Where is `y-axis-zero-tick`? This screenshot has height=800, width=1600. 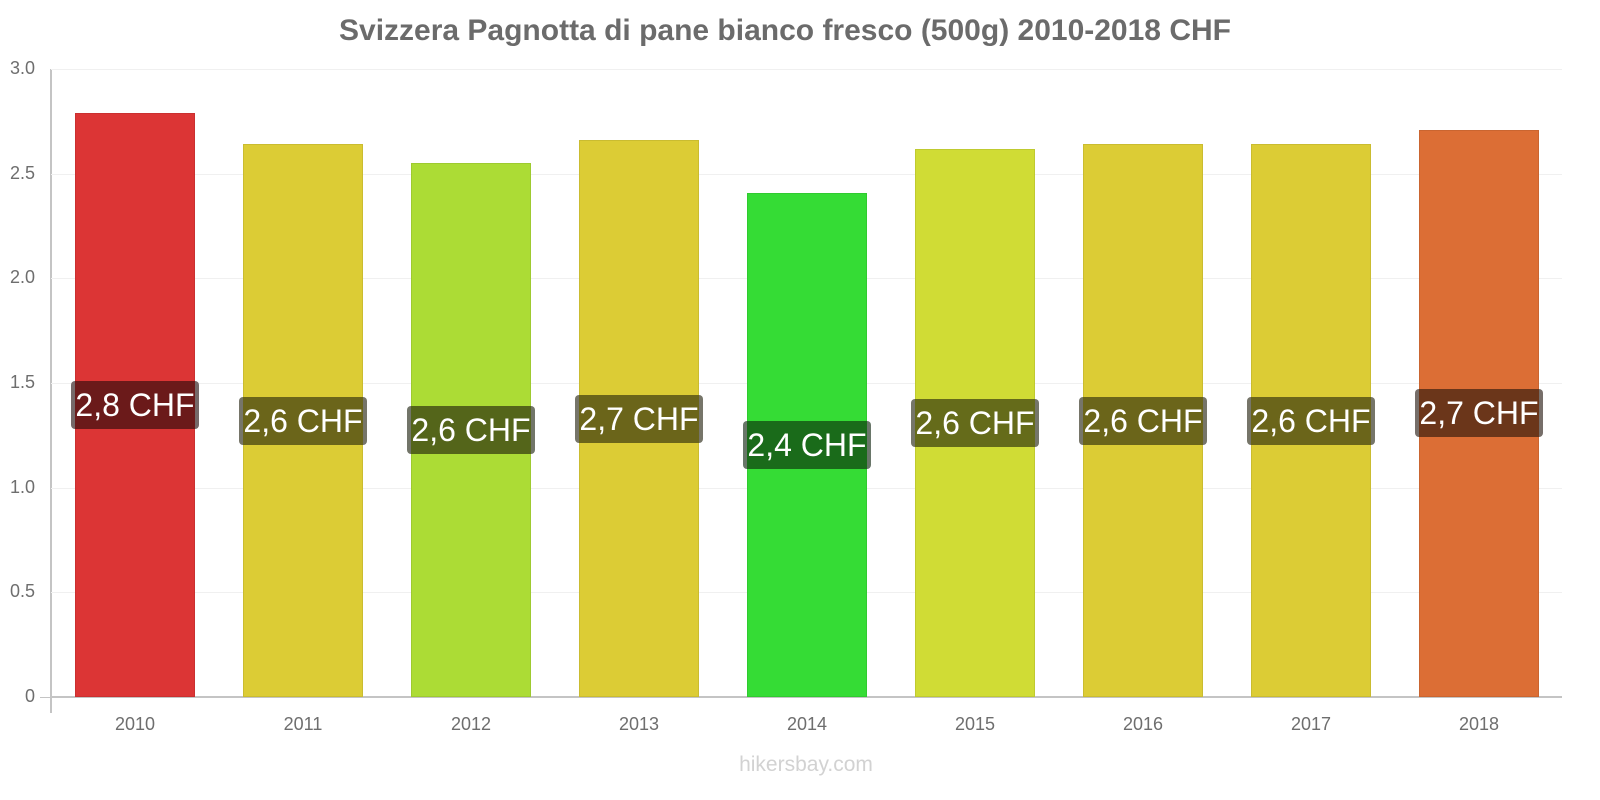 y-axis-zero-tick is located at coordinates (45, 697).